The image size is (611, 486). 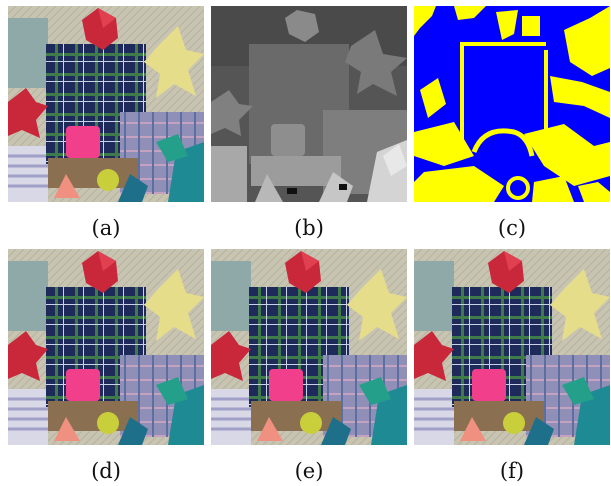 What do you see at coordinates (106, 471) in the screenshot?
I see `caption-d: (d)` at bounding box center [106, 471].